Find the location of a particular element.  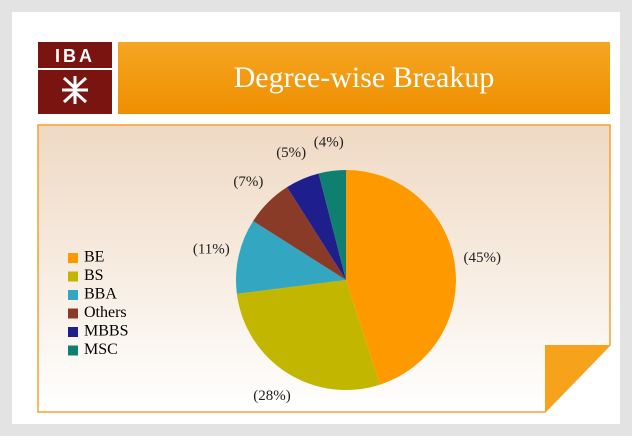

logo-icon is located at coordinates (75, 90).